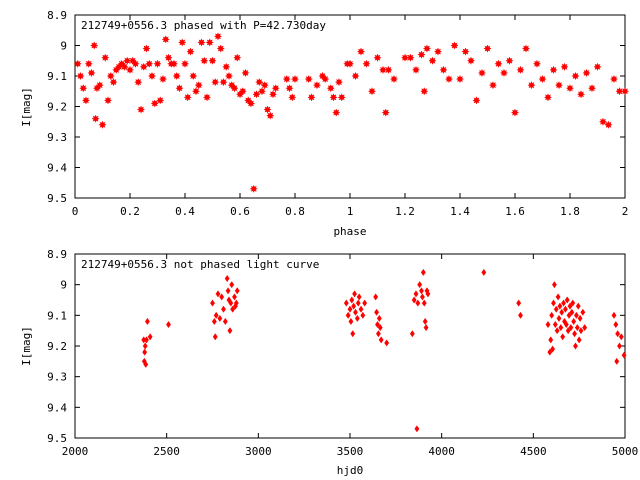  Describe the element at coordinates (57, 315) in the screenshot. I see `y-tick-label: 9.1` at that location.